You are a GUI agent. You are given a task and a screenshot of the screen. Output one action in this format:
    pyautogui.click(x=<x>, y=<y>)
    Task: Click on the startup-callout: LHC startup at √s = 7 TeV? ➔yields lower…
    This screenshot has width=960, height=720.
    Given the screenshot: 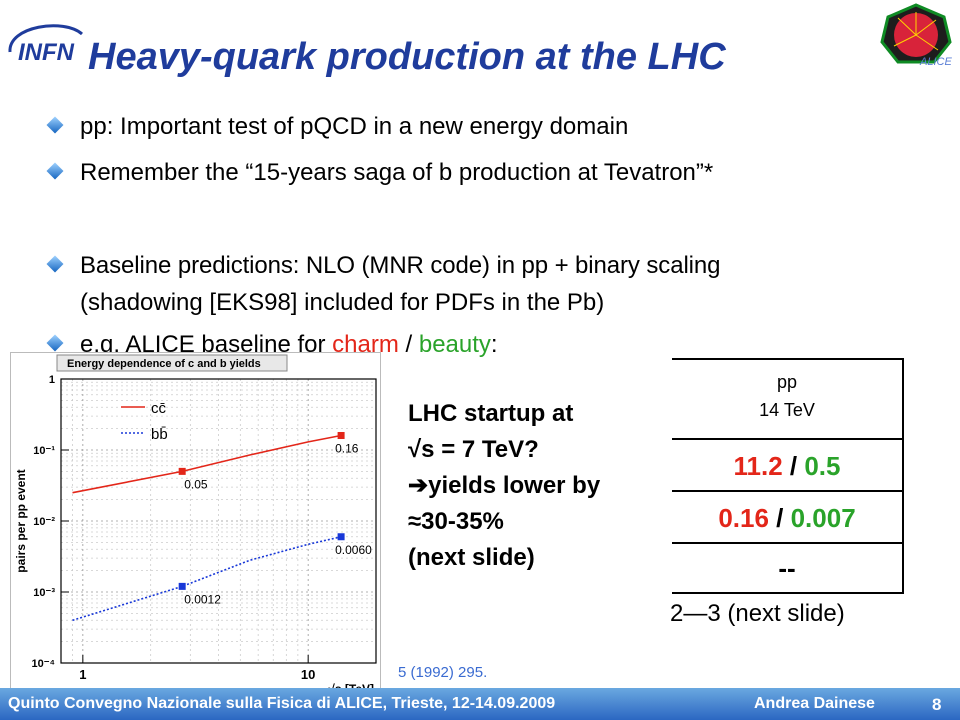 What is the action you would take?
    pyautogui.click(x=504, y=486)
    